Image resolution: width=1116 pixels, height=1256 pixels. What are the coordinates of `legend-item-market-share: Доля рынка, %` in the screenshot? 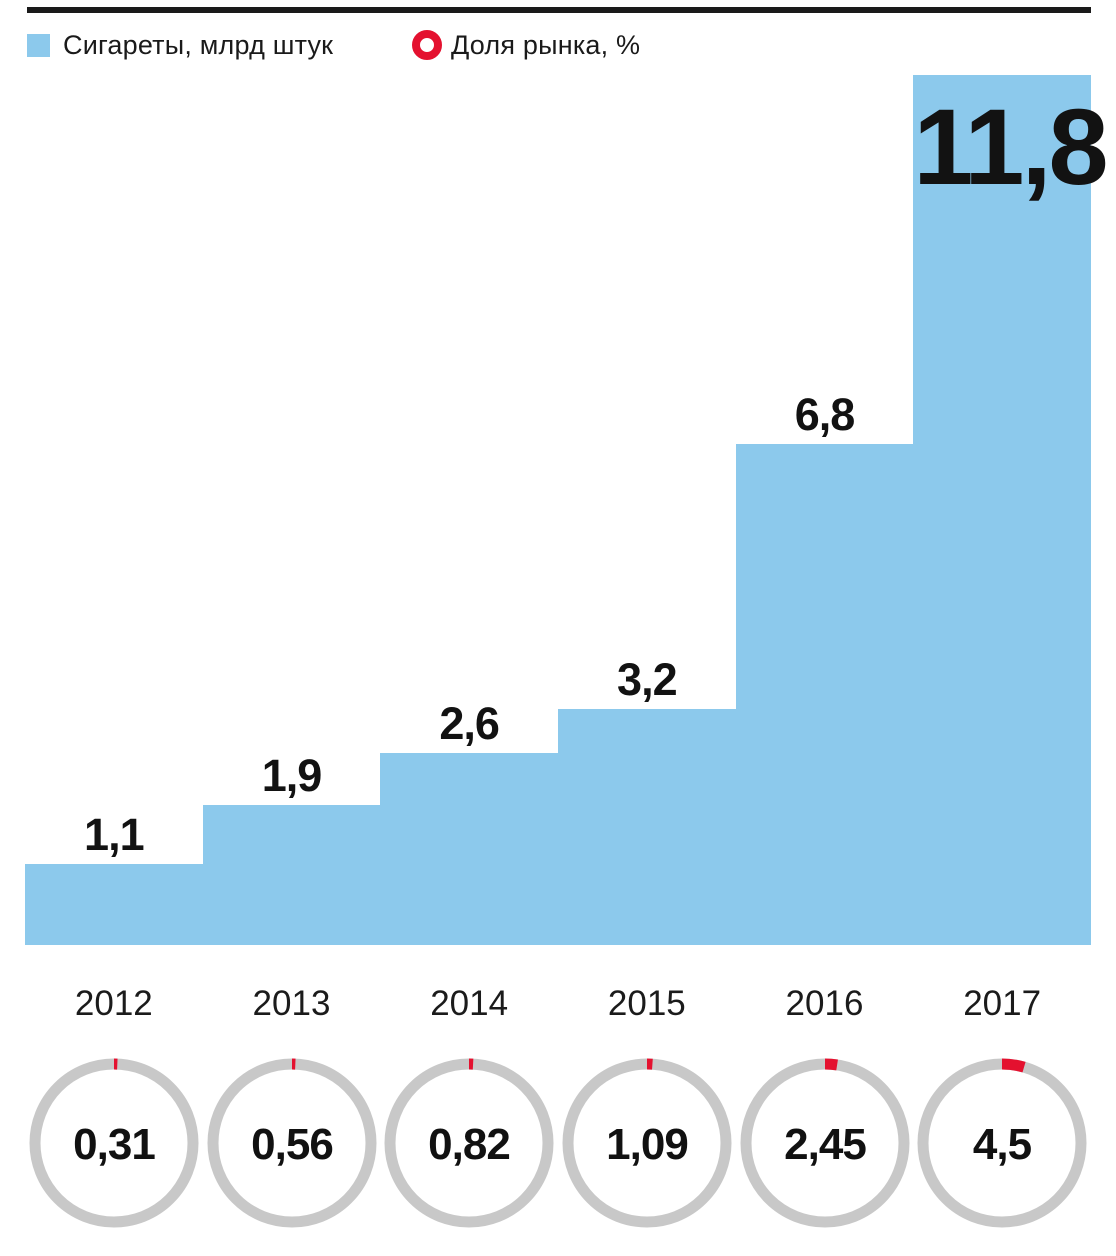 It's located at (526, 45).